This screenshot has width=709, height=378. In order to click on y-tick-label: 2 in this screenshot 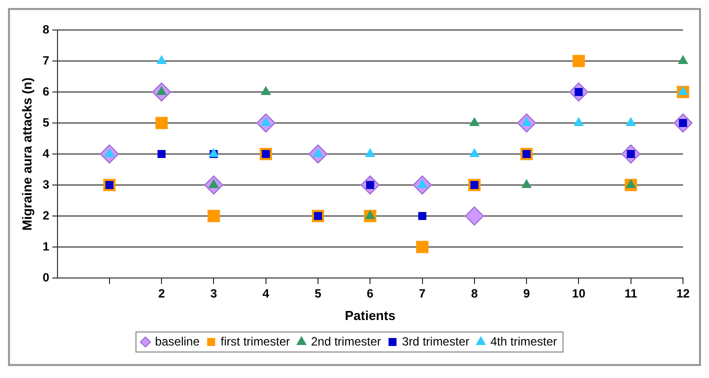, I will do `click(46, 215)`.